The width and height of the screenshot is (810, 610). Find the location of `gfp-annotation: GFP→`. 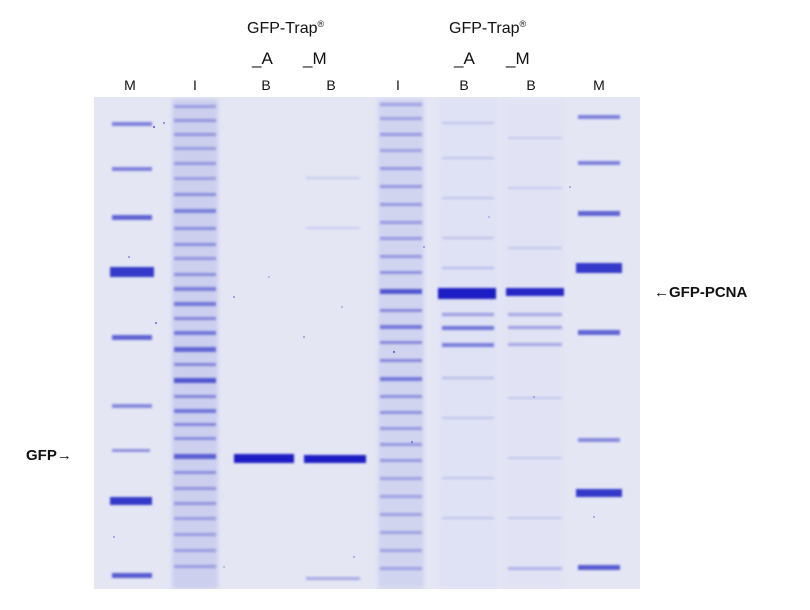

gfp-annotation: GFP→ is located at coordinates (49, 455).